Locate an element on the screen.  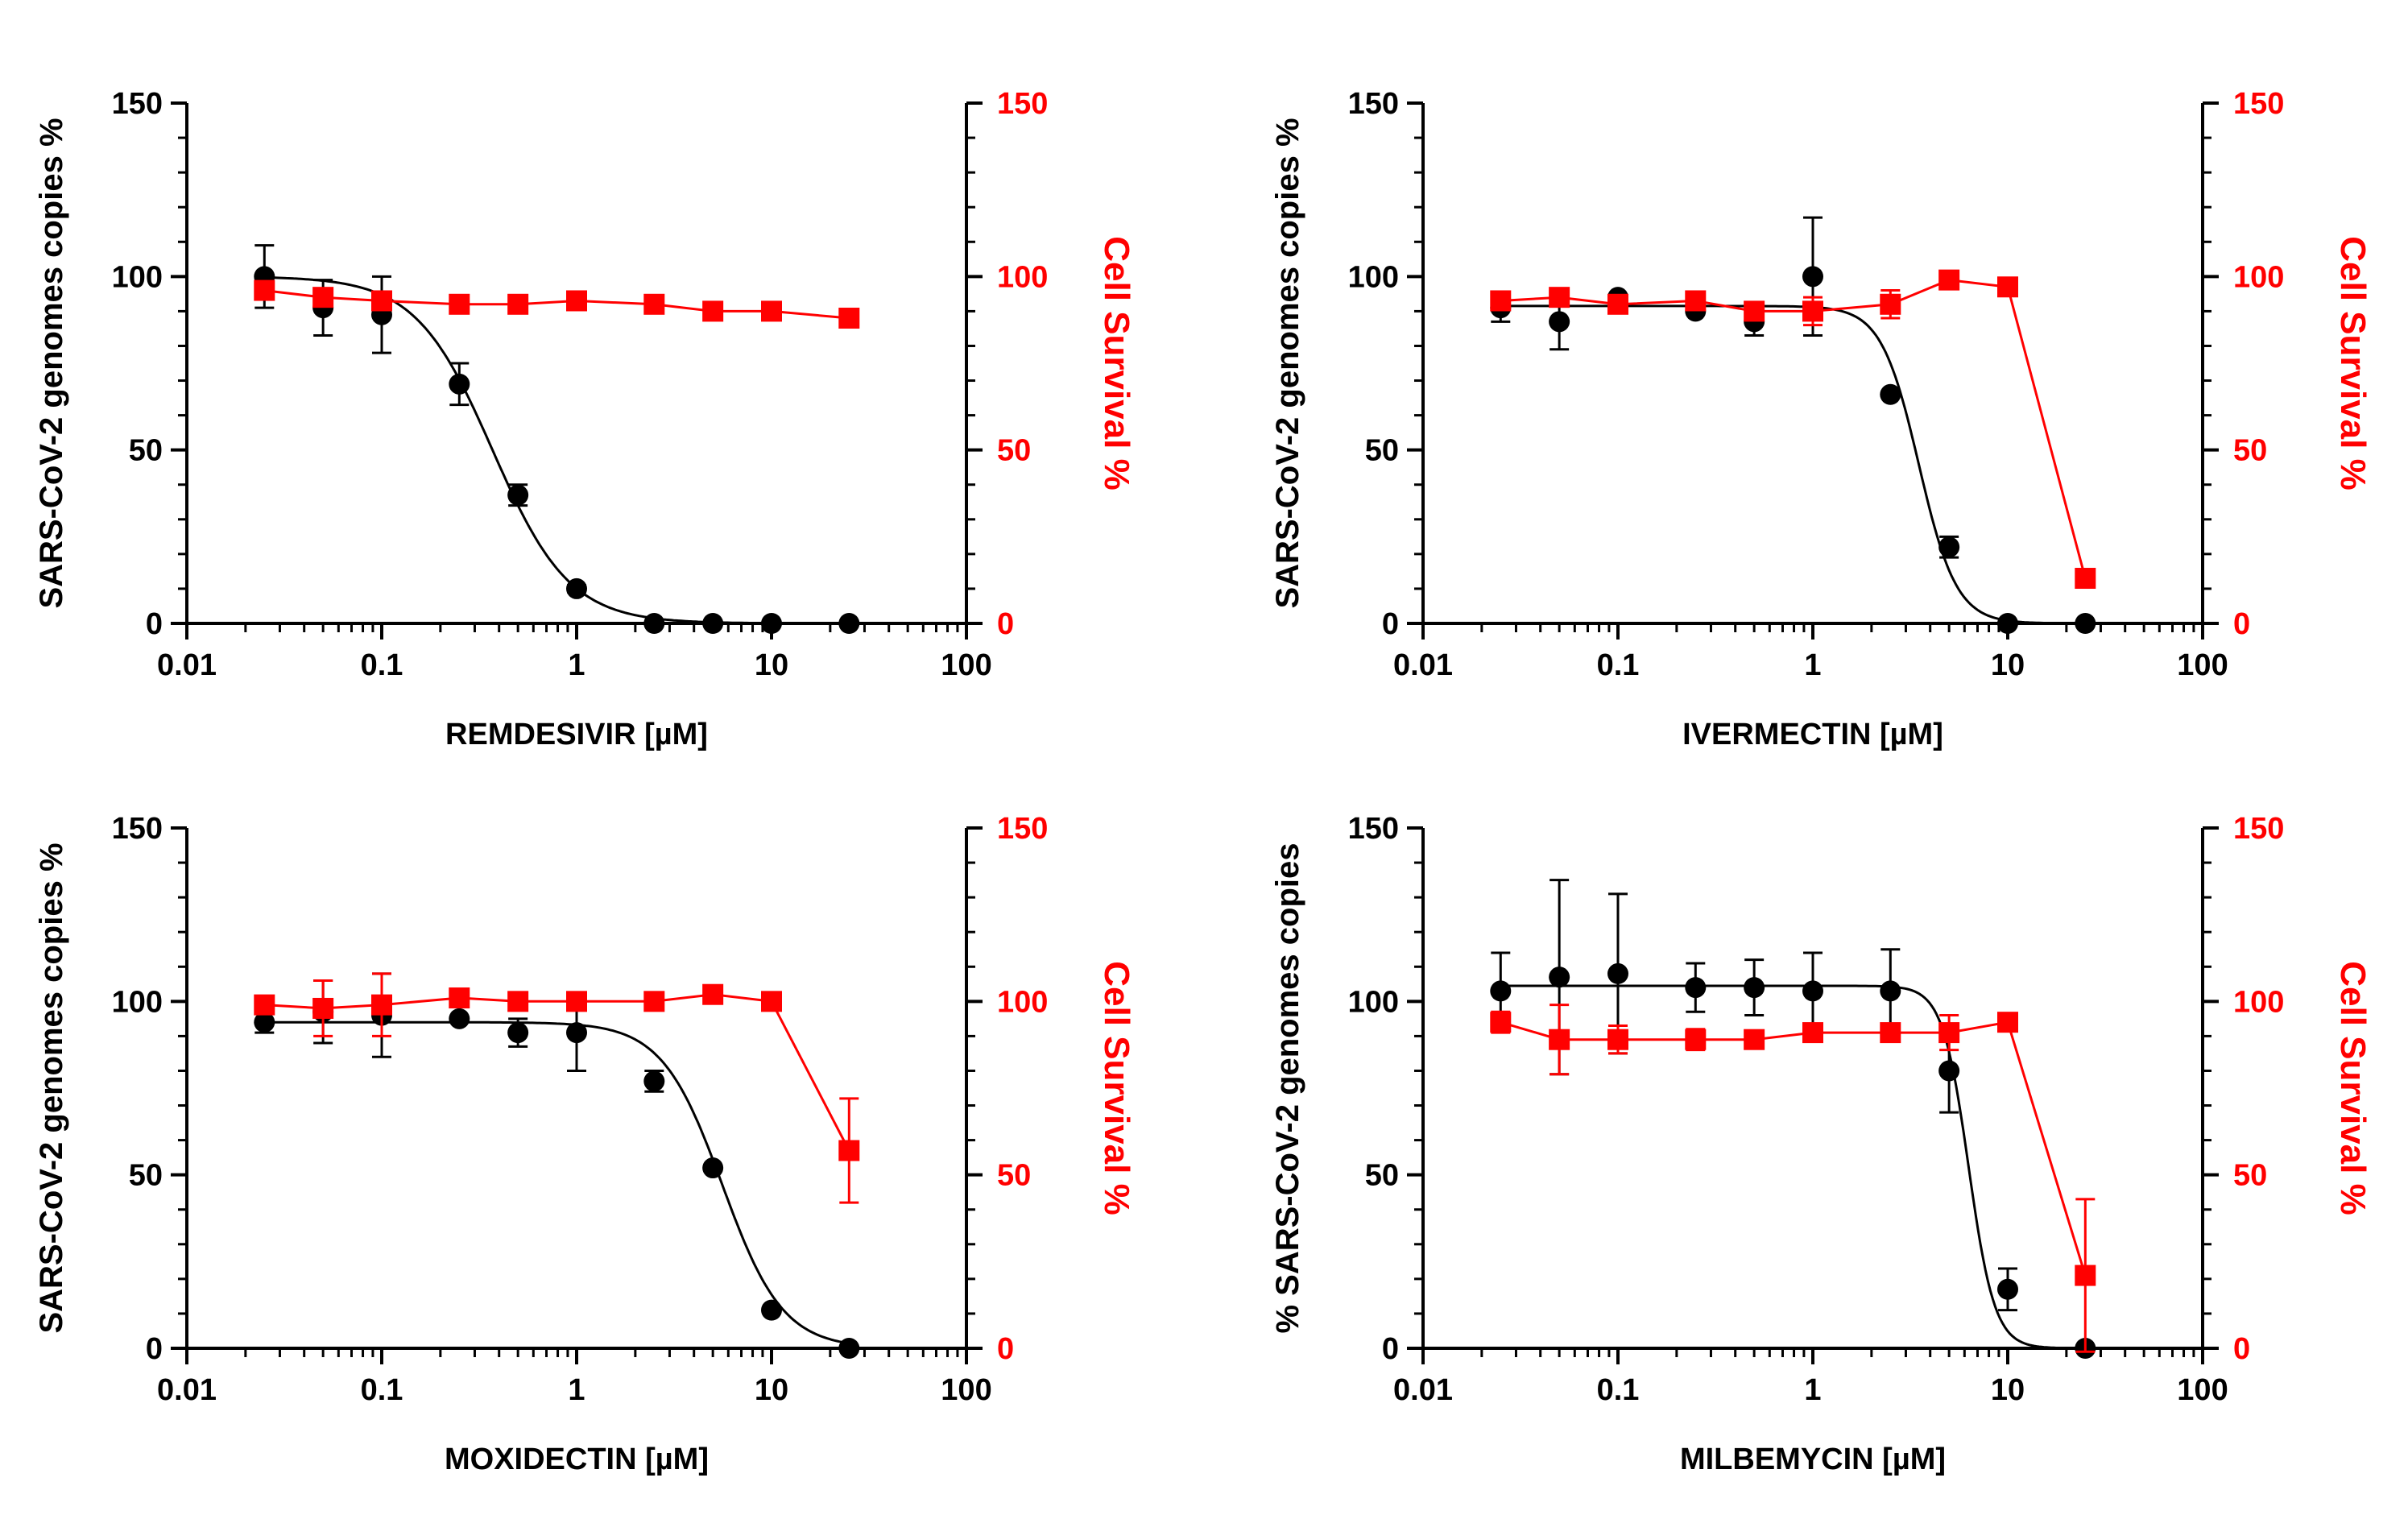
x-axis-title: MILBEMYCIN [µM] is located at coordinates (1813, 1459).